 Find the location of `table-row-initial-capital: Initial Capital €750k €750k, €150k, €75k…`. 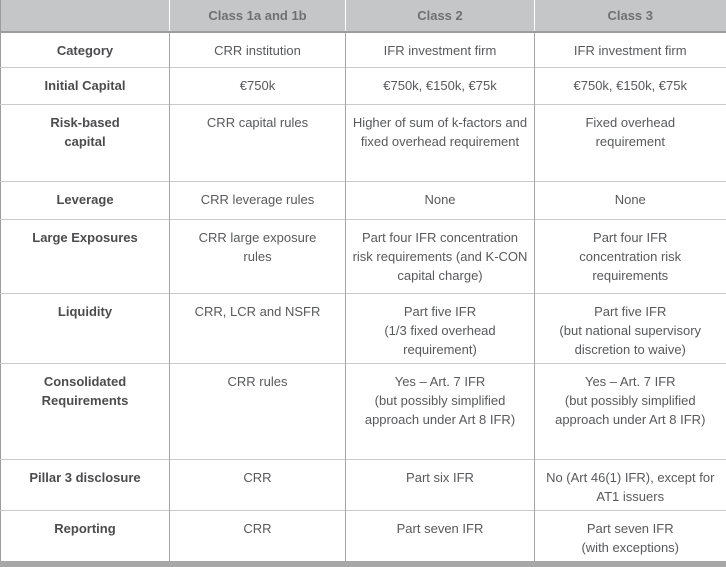

table-row-initial-capital: Initial Capital €750k €750k, €150k, €75k… is located at coordinates (363, 85).